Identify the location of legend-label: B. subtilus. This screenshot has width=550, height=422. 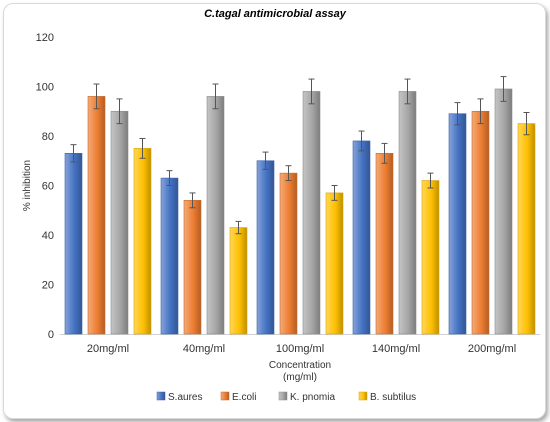
(393, 397).